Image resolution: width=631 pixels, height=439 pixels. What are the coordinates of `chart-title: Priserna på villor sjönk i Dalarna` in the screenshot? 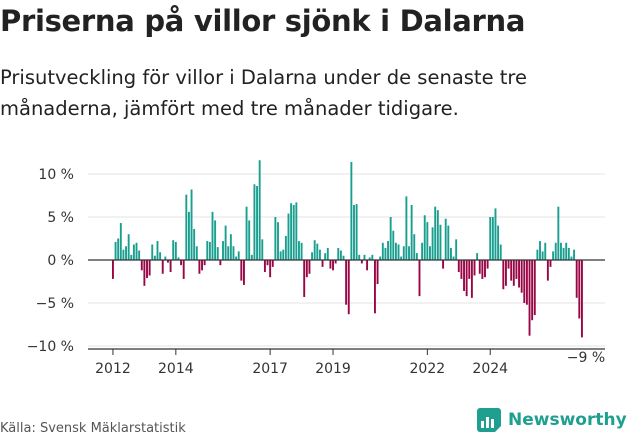 It's located at (263, 21).